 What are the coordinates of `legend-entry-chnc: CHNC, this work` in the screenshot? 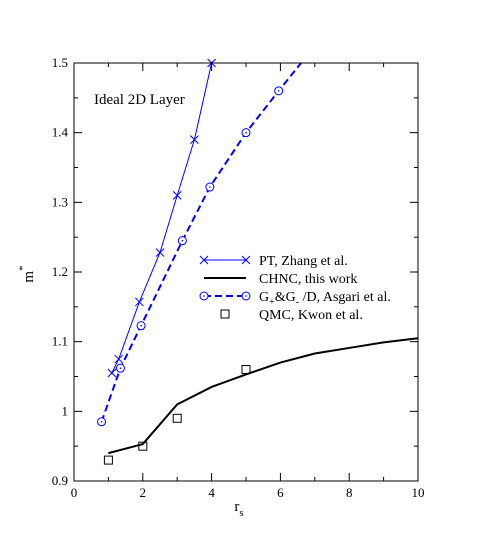 It's located at (280, 279).